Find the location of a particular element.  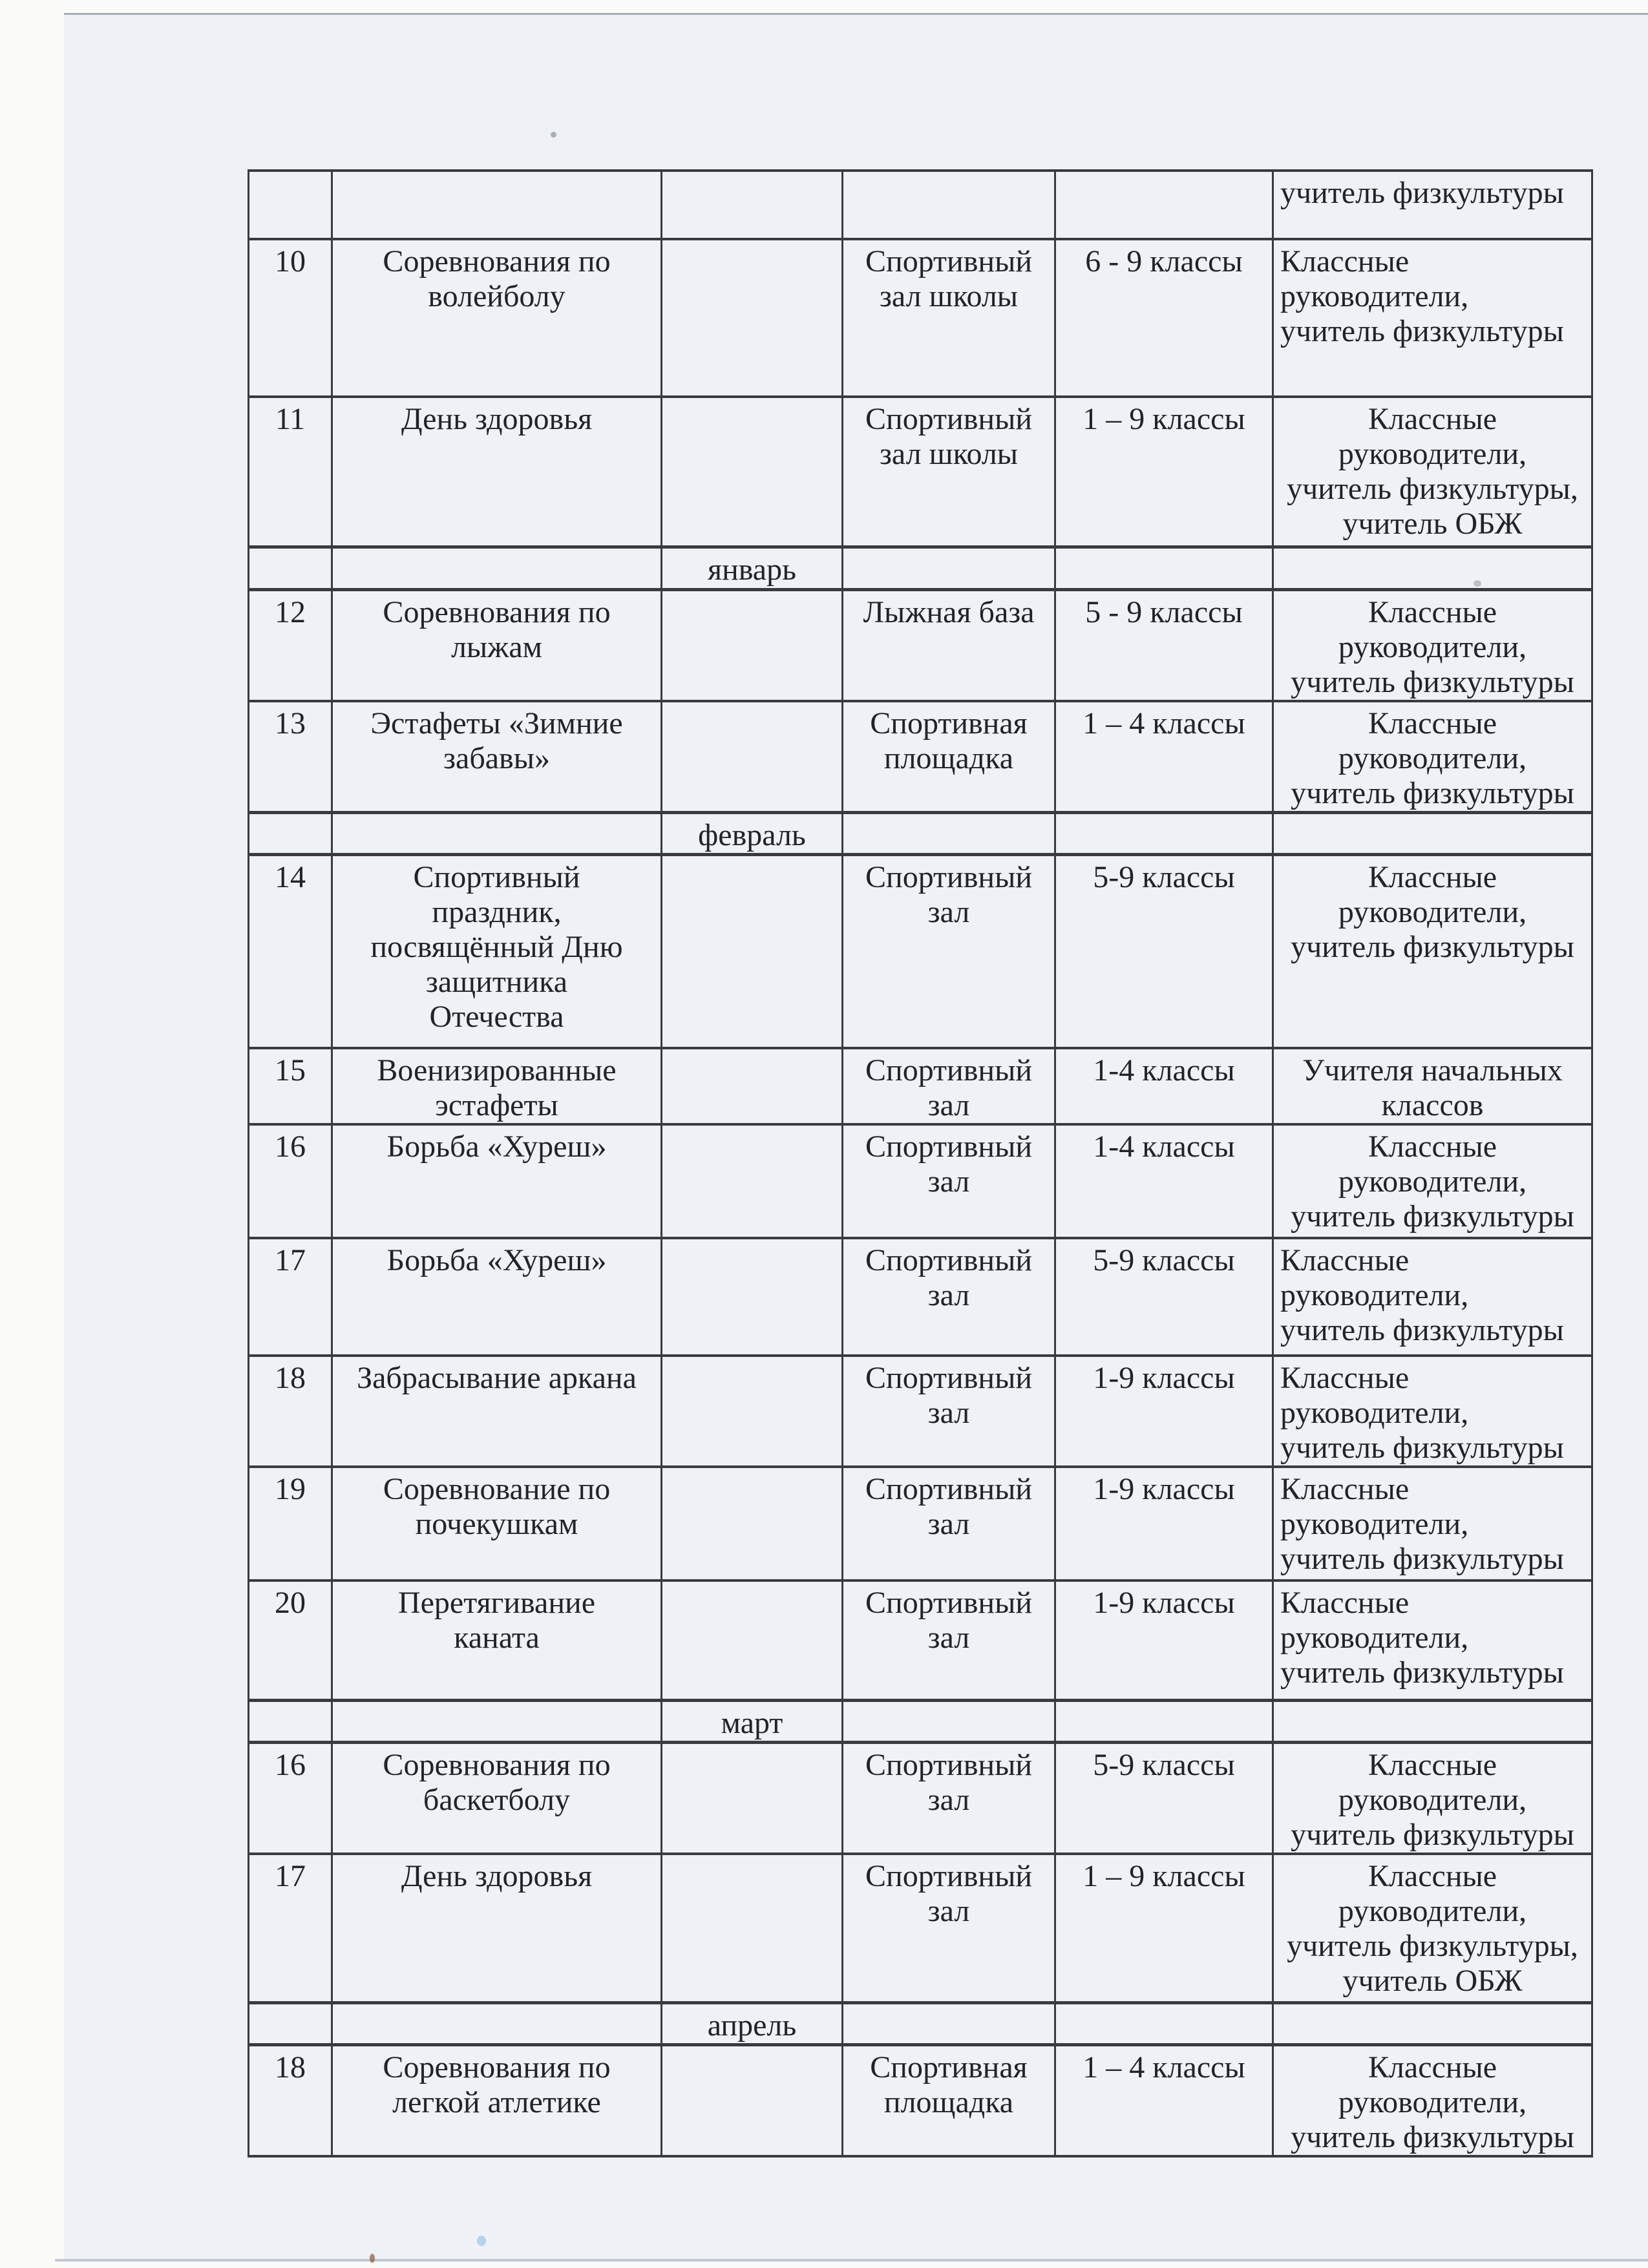

row-number-cell: 19 is located at coordinates (290, 1524).